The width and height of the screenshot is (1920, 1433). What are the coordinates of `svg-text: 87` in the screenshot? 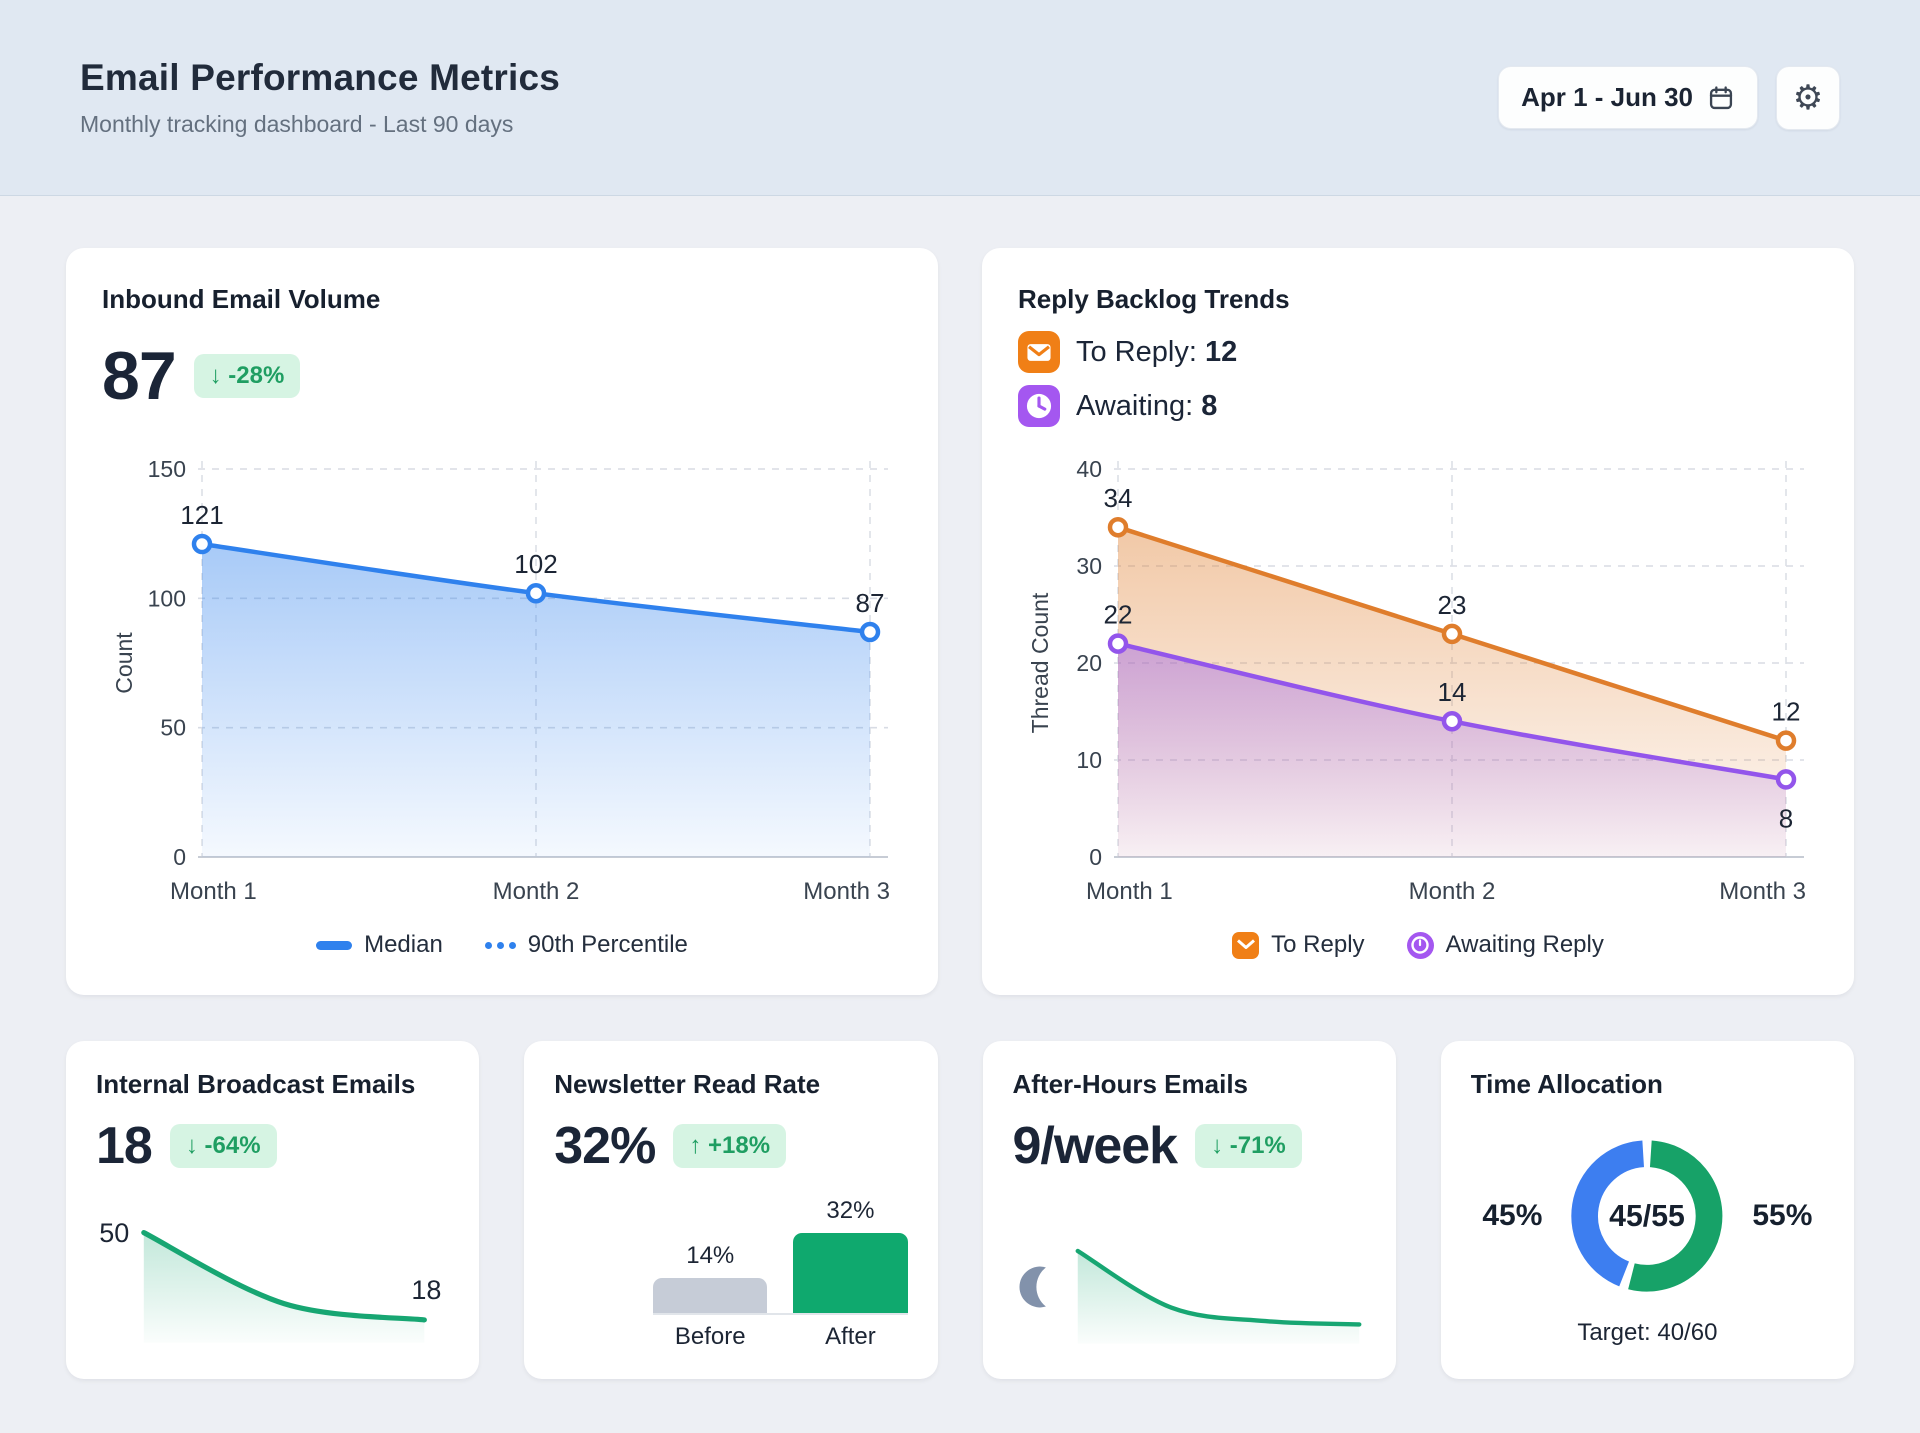 It's located at (870, 603).